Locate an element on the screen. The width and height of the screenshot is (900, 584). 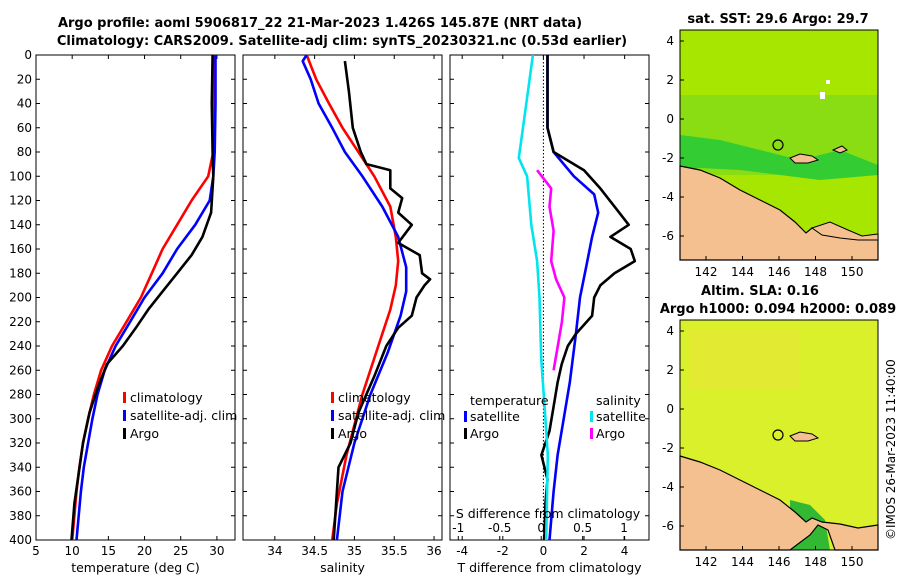
y-tick-label: 120 is located at coordinates (20, 201).